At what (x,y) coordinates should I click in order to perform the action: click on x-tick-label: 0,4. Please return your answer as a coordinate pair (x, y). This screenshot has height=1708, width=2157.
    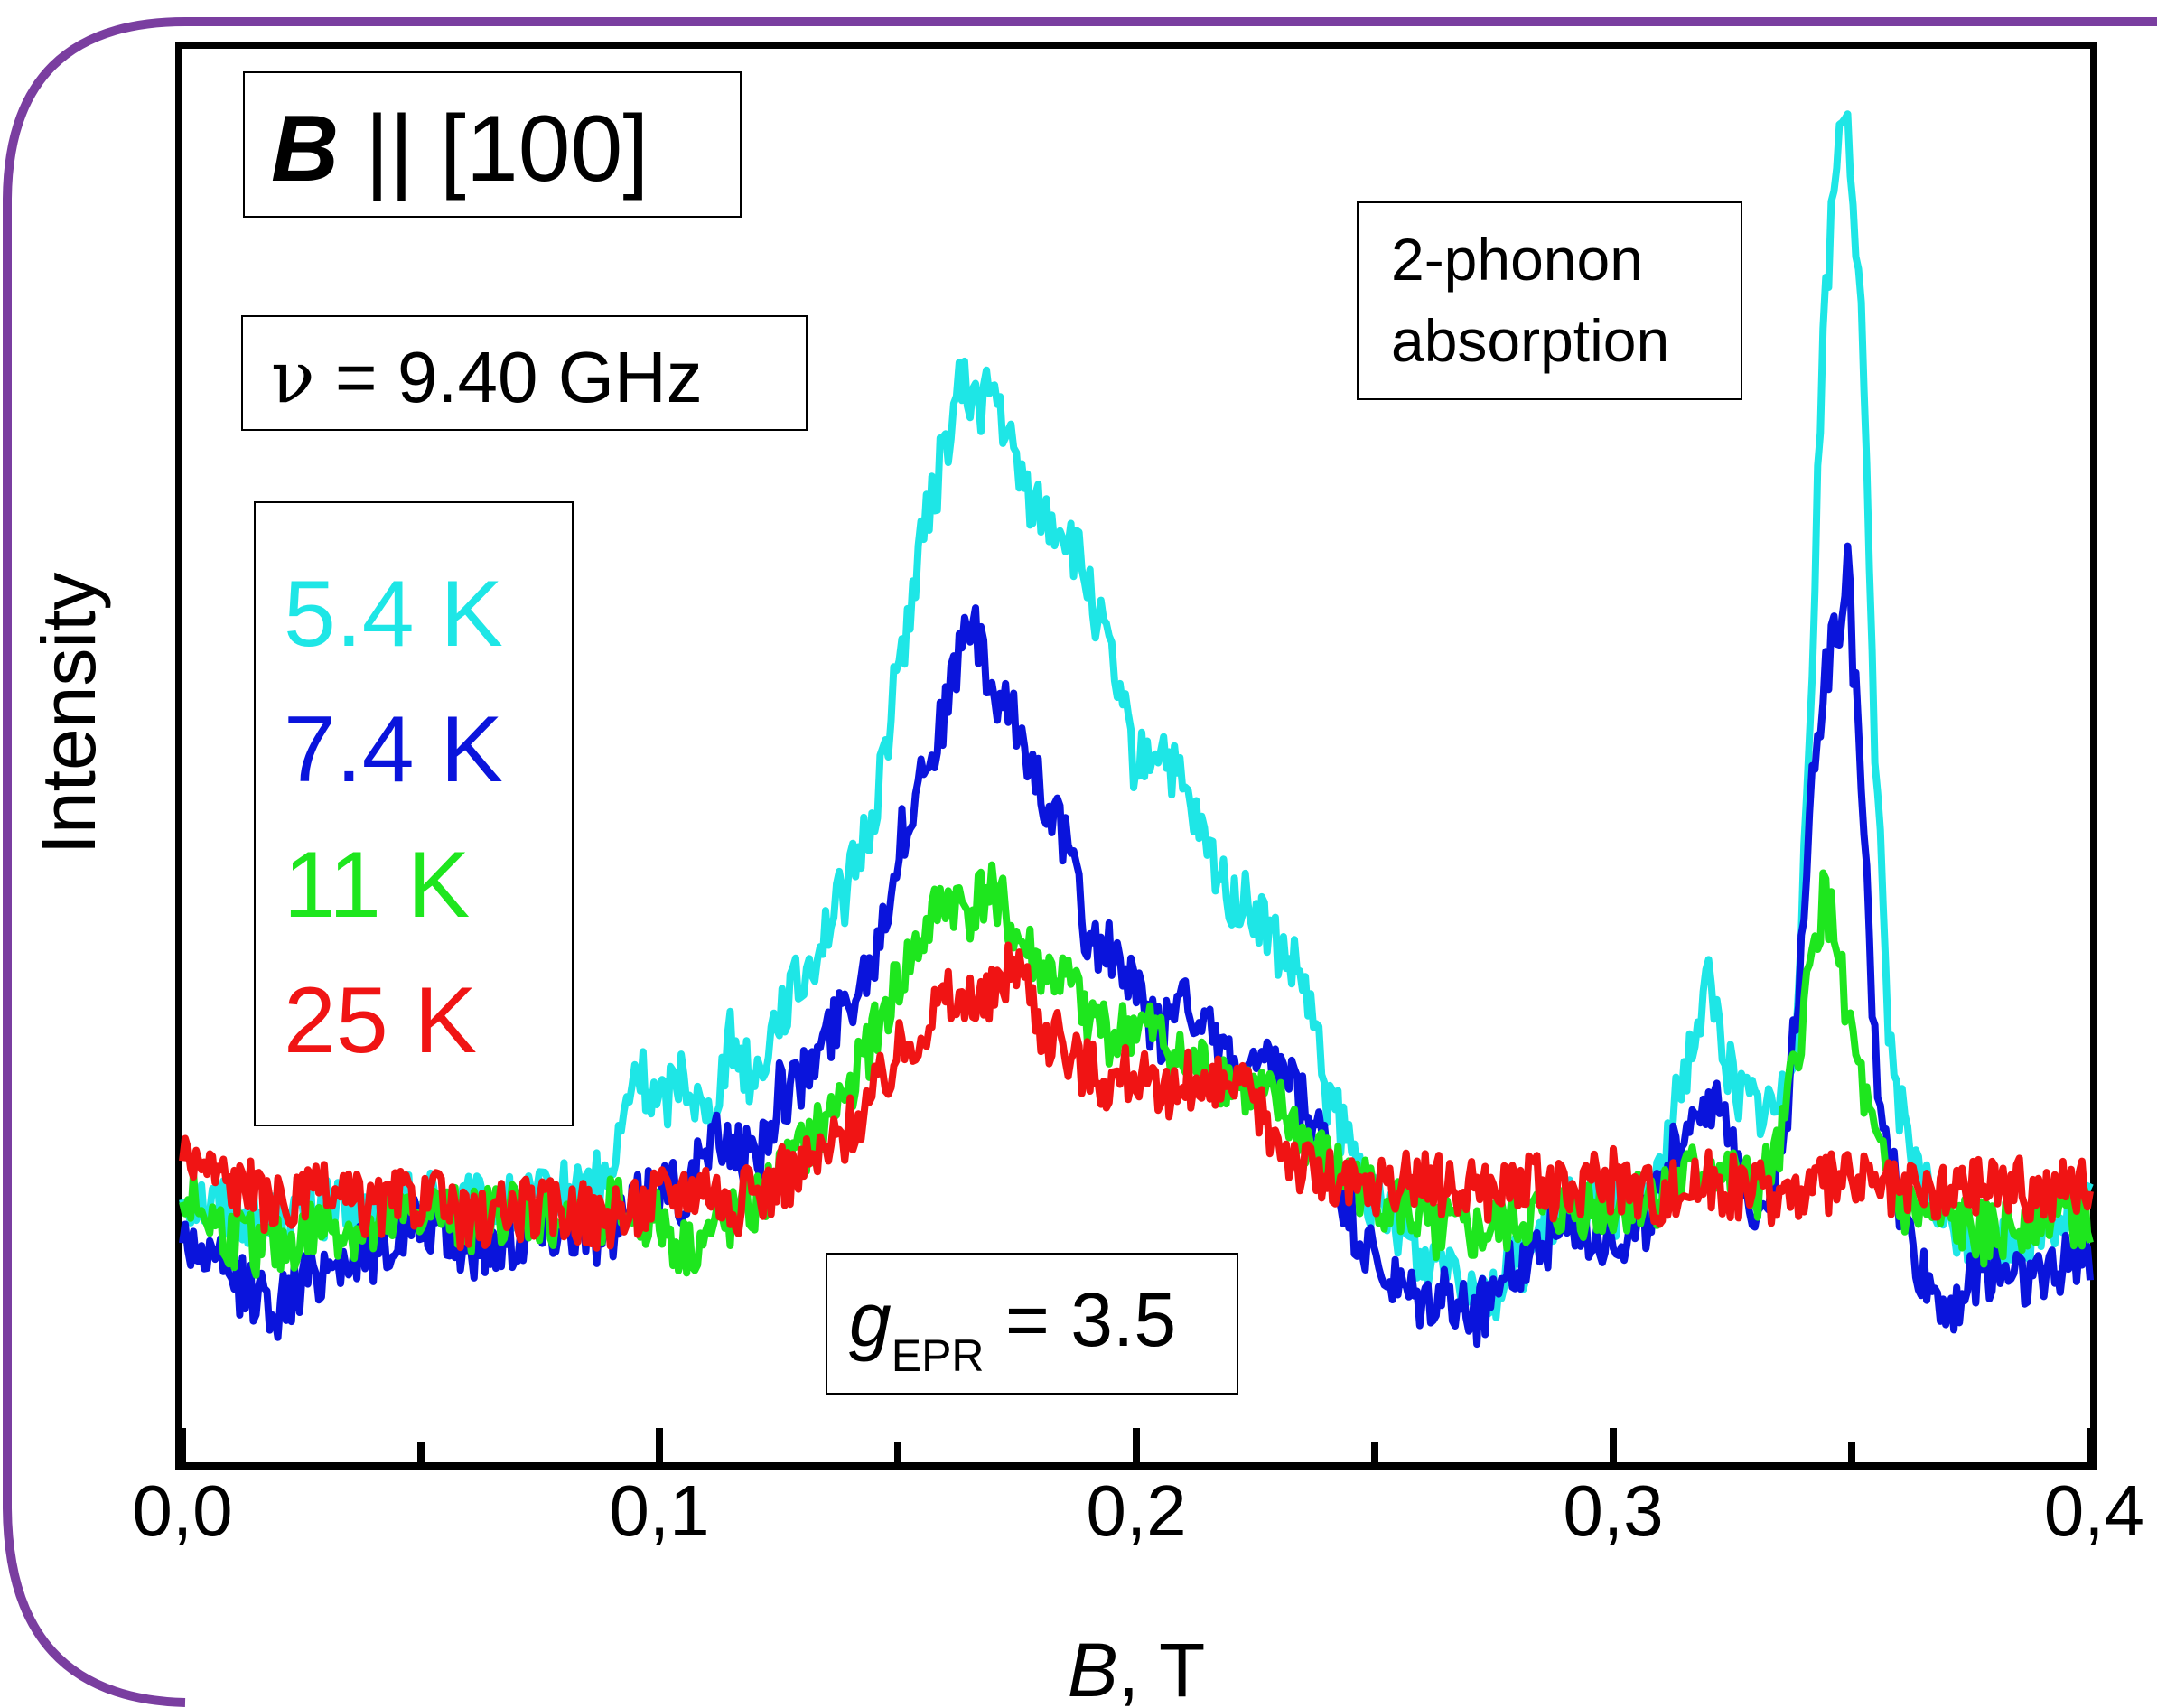
    Looking at the image, I should click on (2094, 1510).